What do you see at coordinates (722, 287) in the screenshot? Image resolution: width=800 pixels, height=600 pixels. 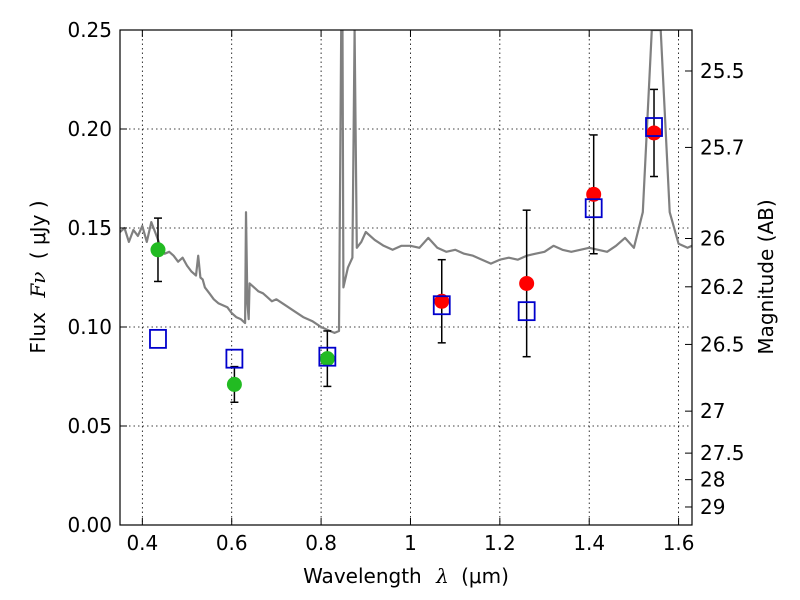 I see `y2-tick-label: 26.2` at bounding box center [722, 287].